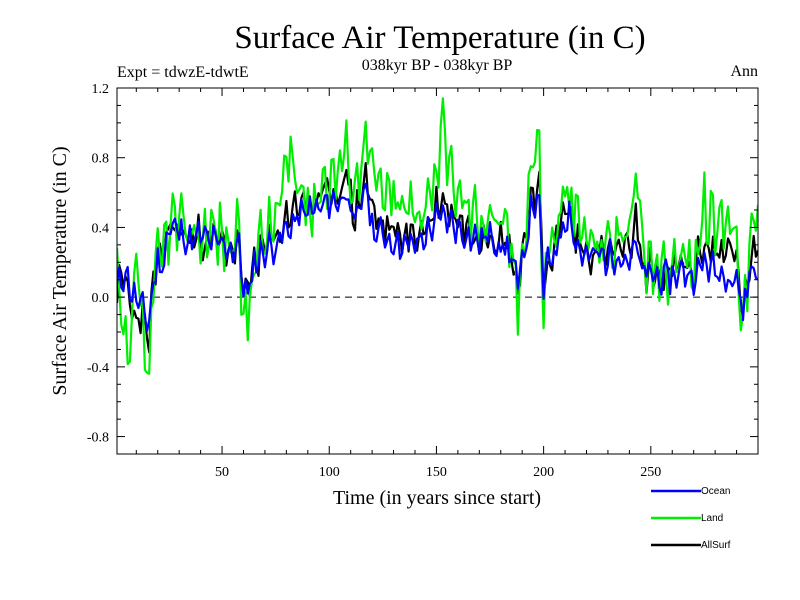 This screenshot has width=800, height=600. I want to click on legend-label-allsurf: AllSurf, so click(716, 545).